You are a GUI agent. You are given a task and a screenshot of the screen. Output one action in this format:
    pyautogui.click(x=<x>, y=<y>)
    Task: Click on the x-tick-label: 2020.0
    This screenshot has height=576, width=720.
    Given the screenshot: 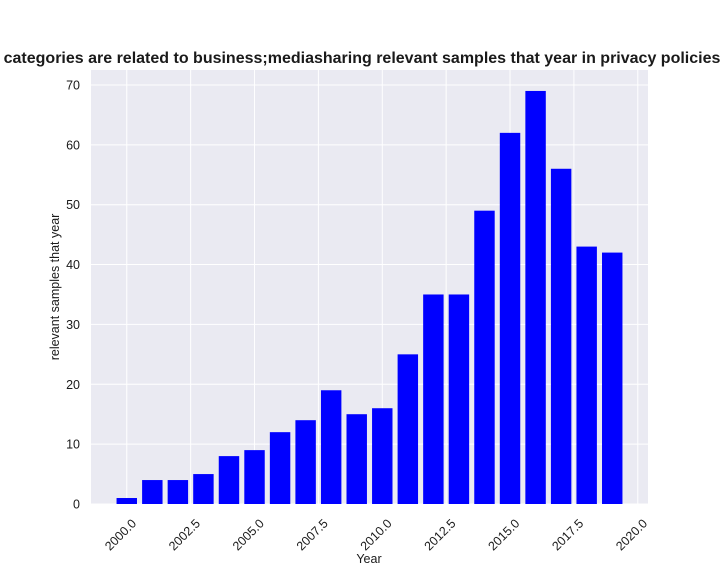 What is the action you would take?
    pyautogui.click(x=631, y=534)
    